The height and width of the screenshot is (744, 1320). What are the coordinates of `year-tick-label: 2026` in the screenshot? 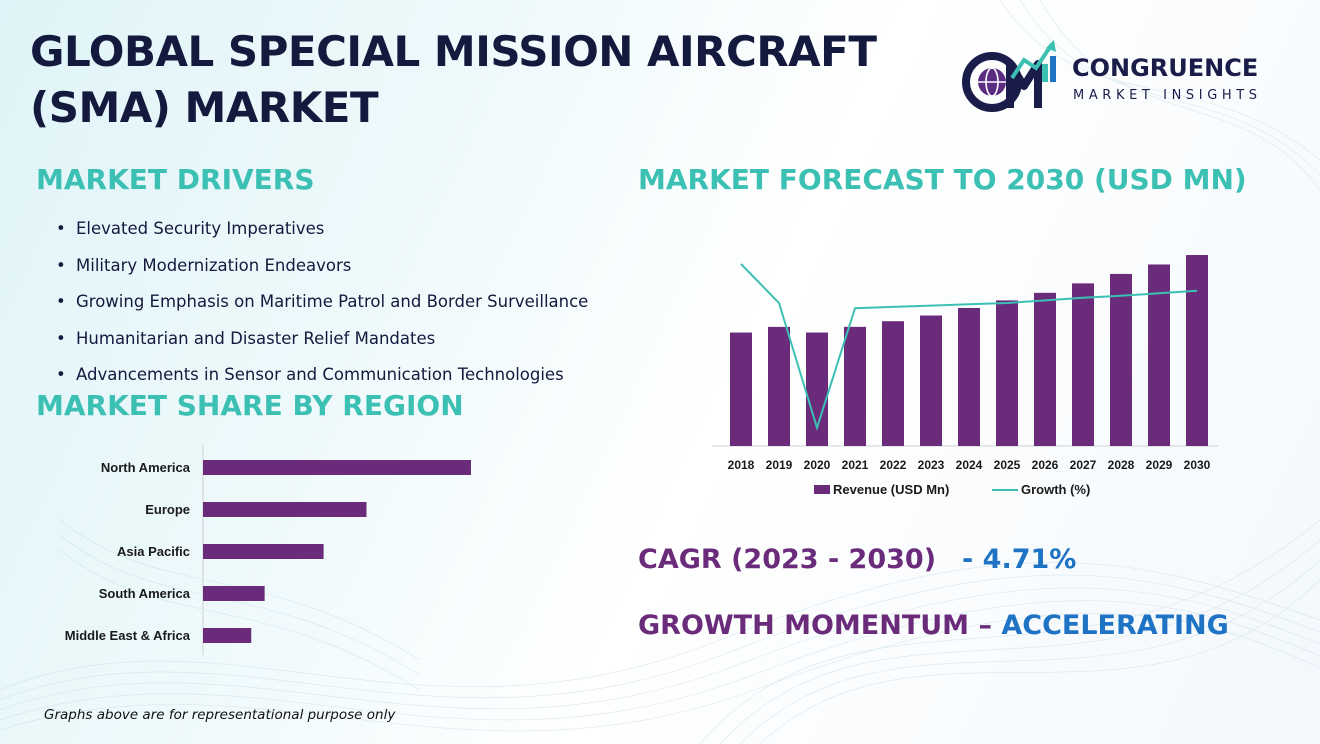 It's located at (1045, 465).